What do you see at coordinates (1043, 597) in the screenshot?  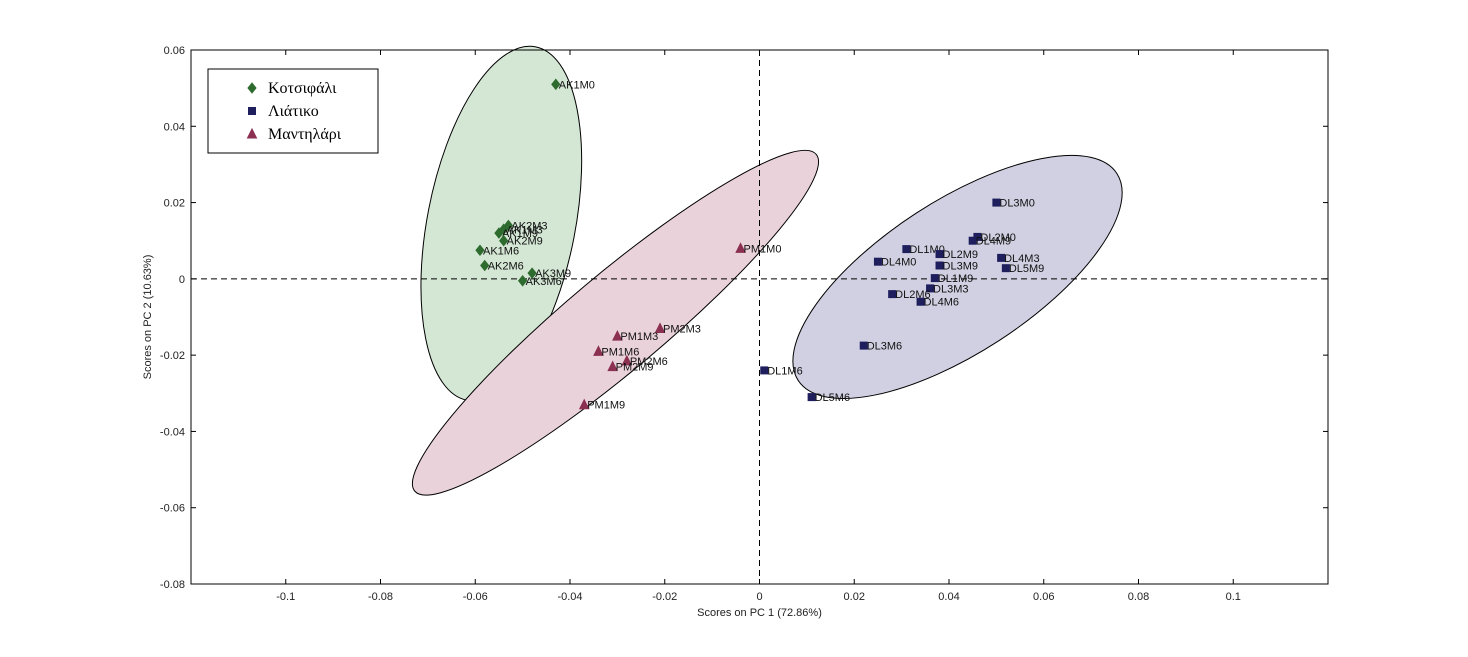 I see `x-tick-label: 0.06` at bounding box center [1043, 597].